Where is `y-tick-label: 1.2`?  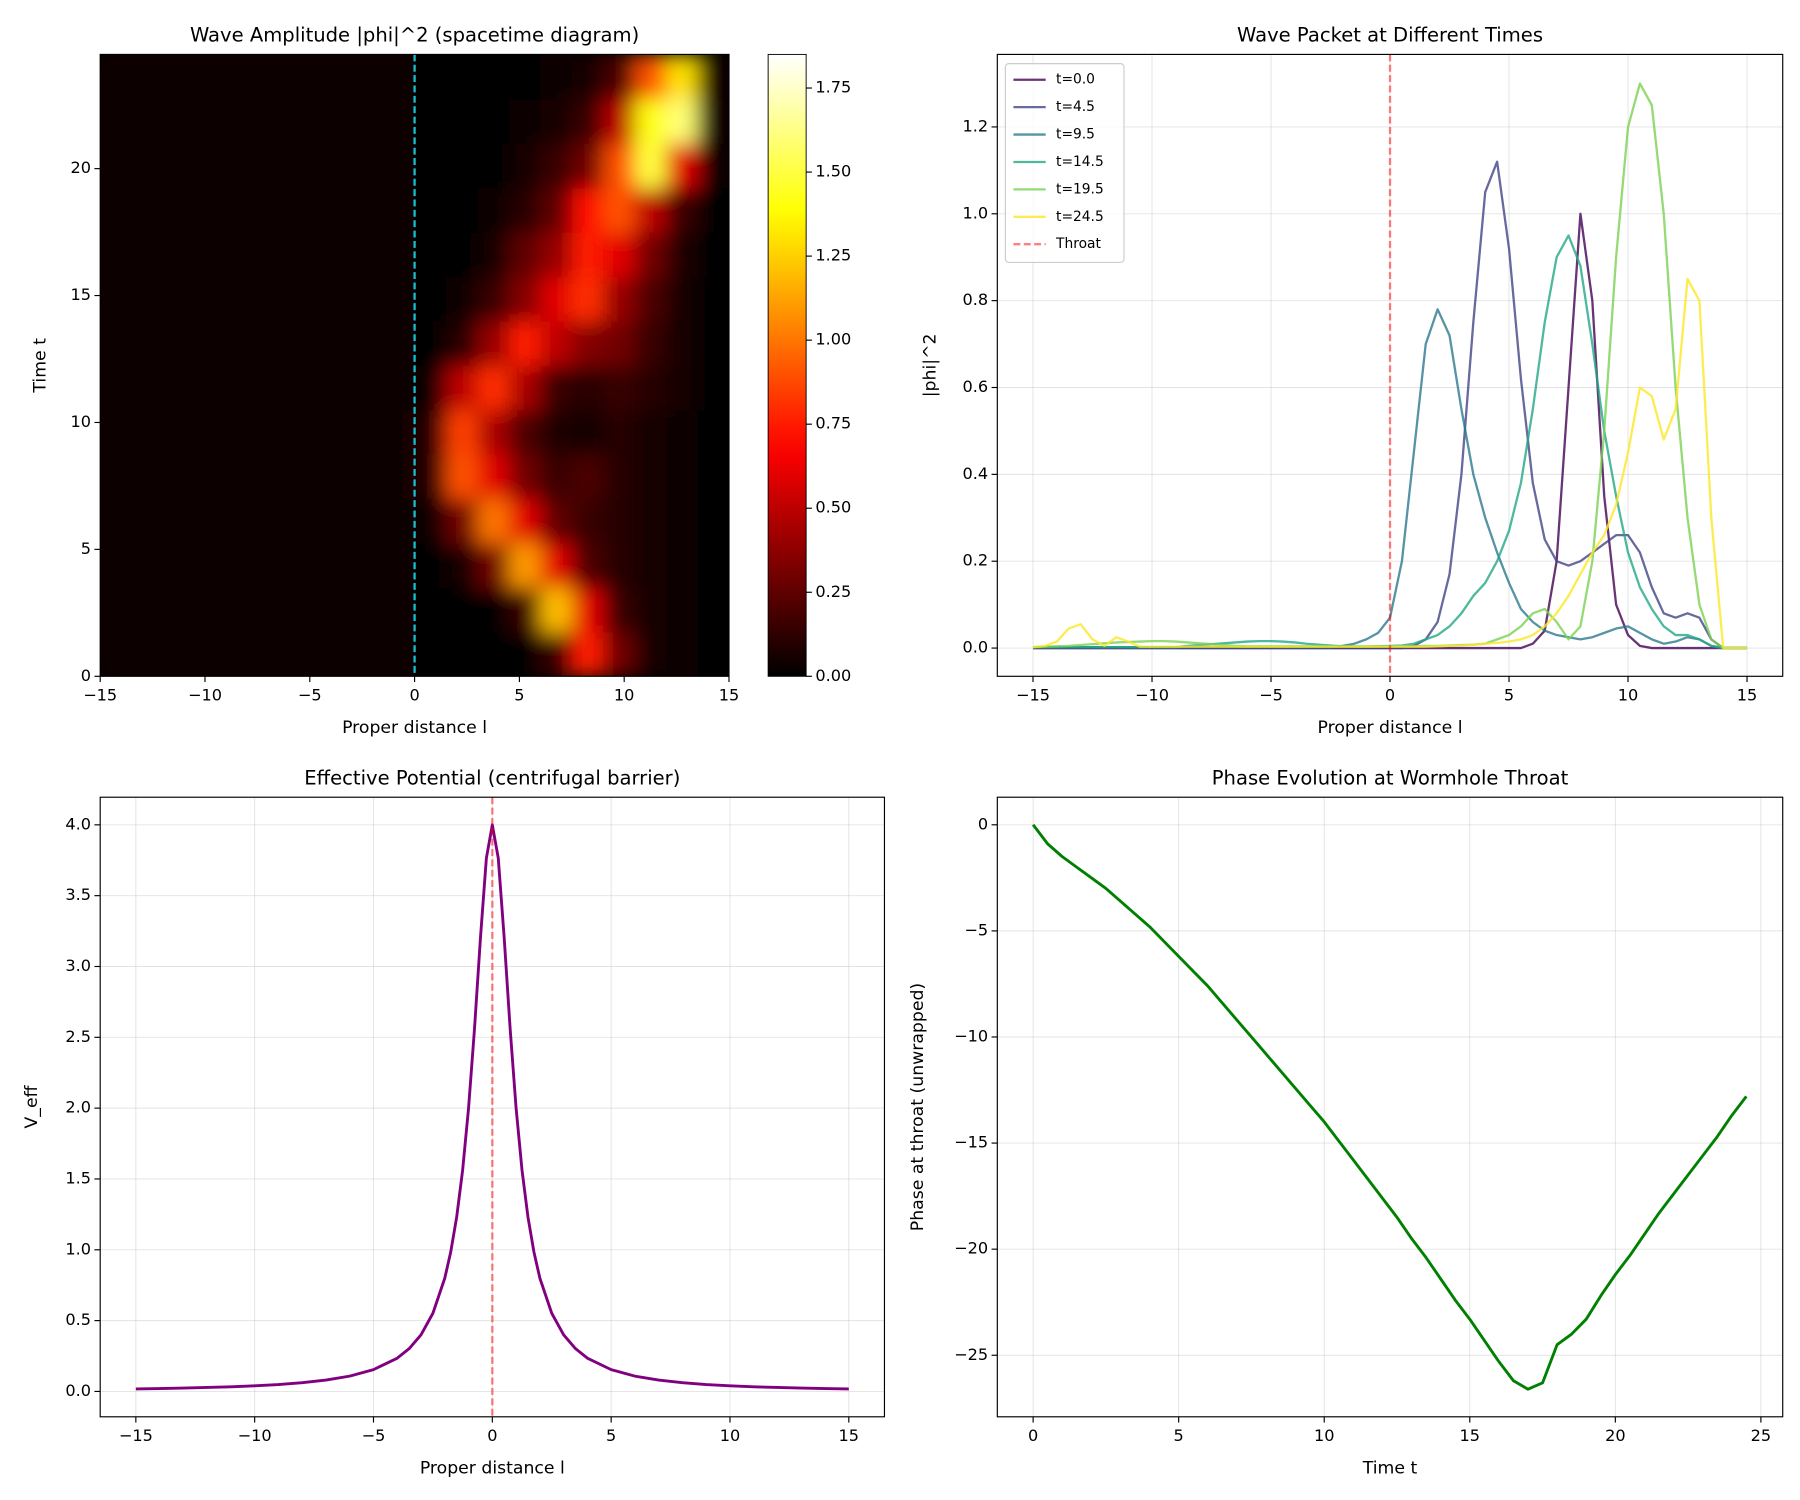 y-tick-label: 1.2 is located at coordinates (975, 125).